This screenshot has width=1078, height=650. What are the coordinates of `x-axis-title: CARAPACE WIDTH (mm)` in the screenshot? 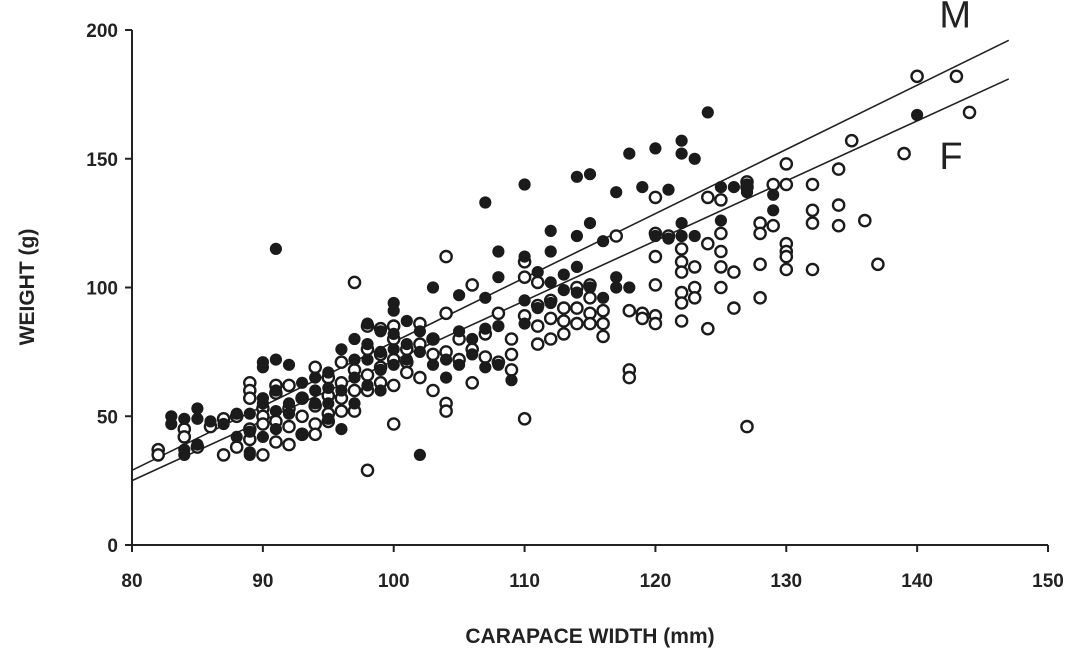 It's located at (589, 636).